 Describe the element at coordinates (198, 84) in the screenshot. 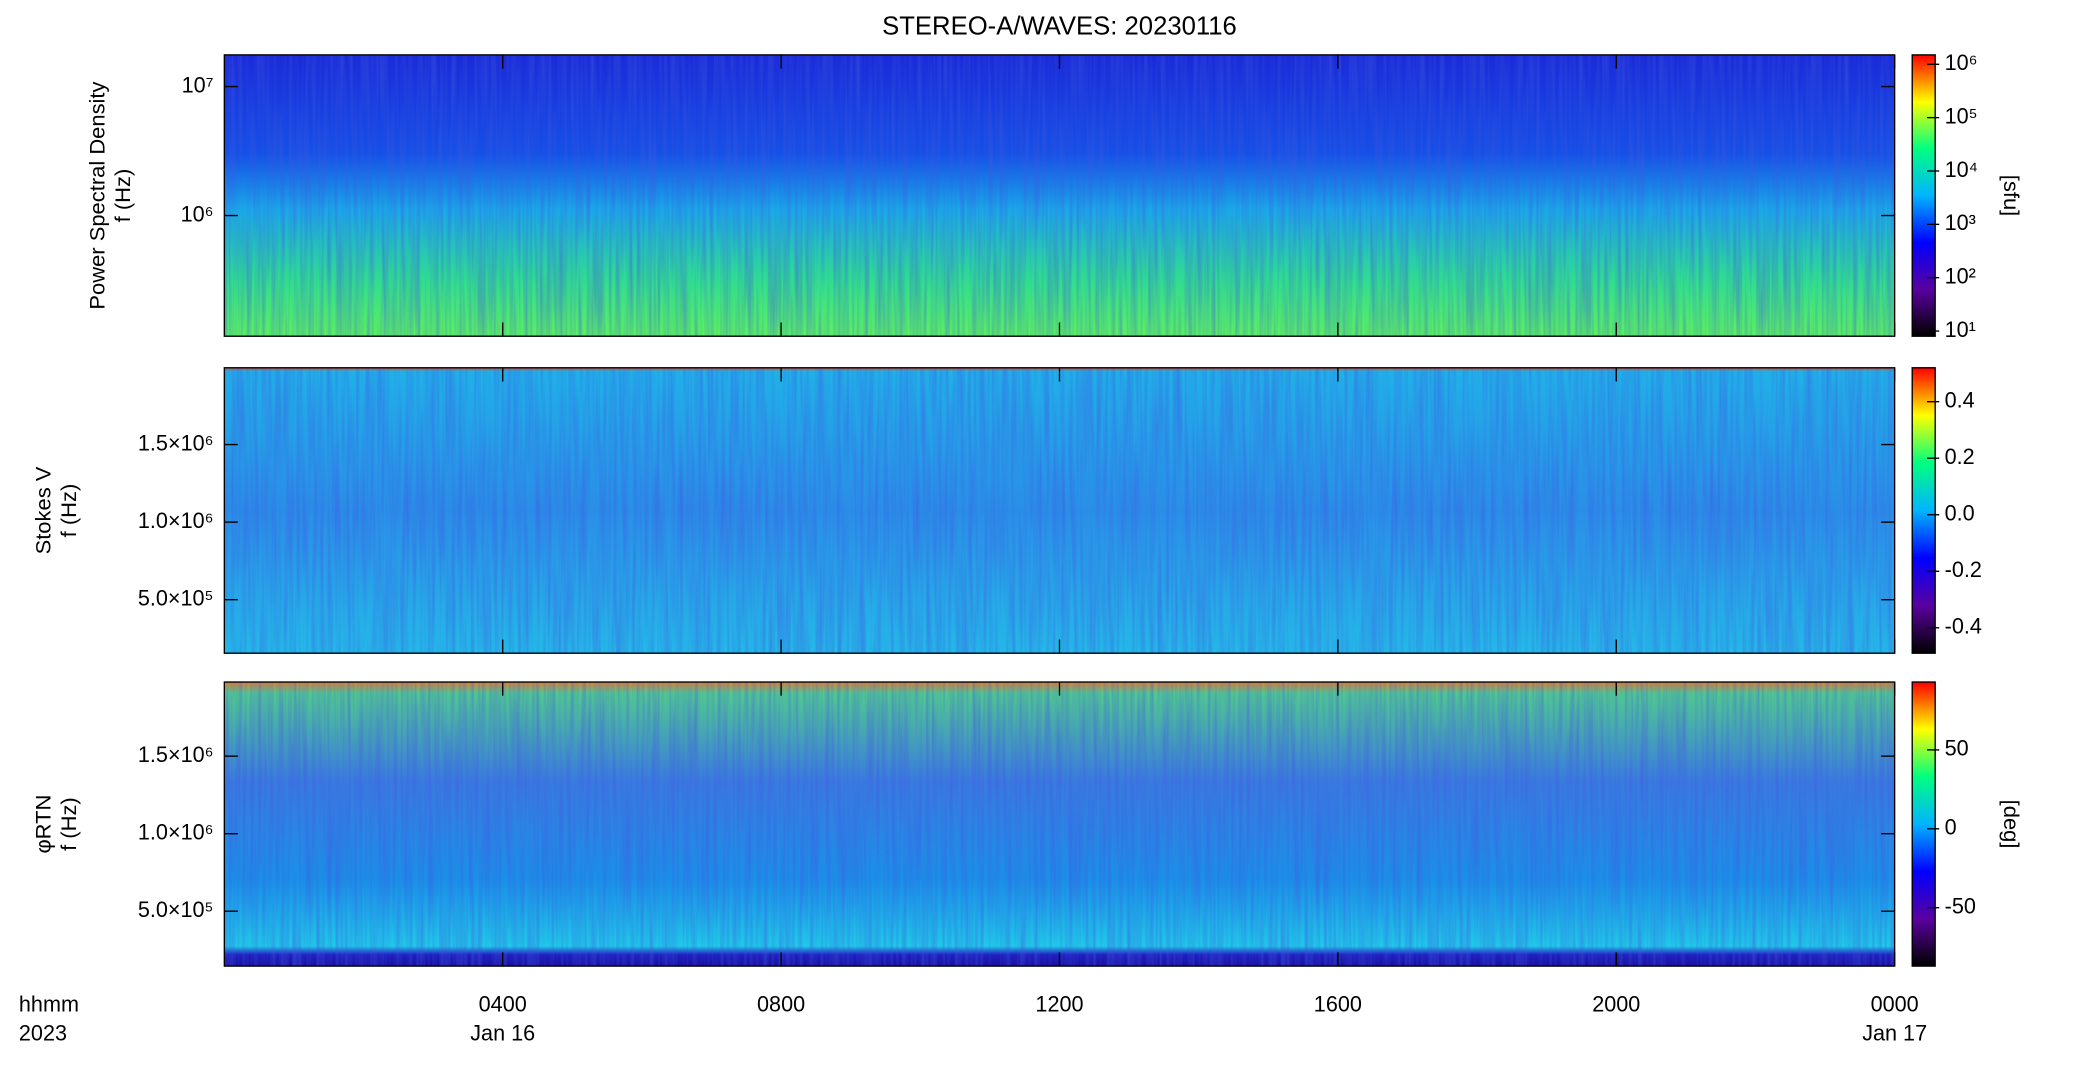

I see `y-tick-label: 10⁷` at that location.